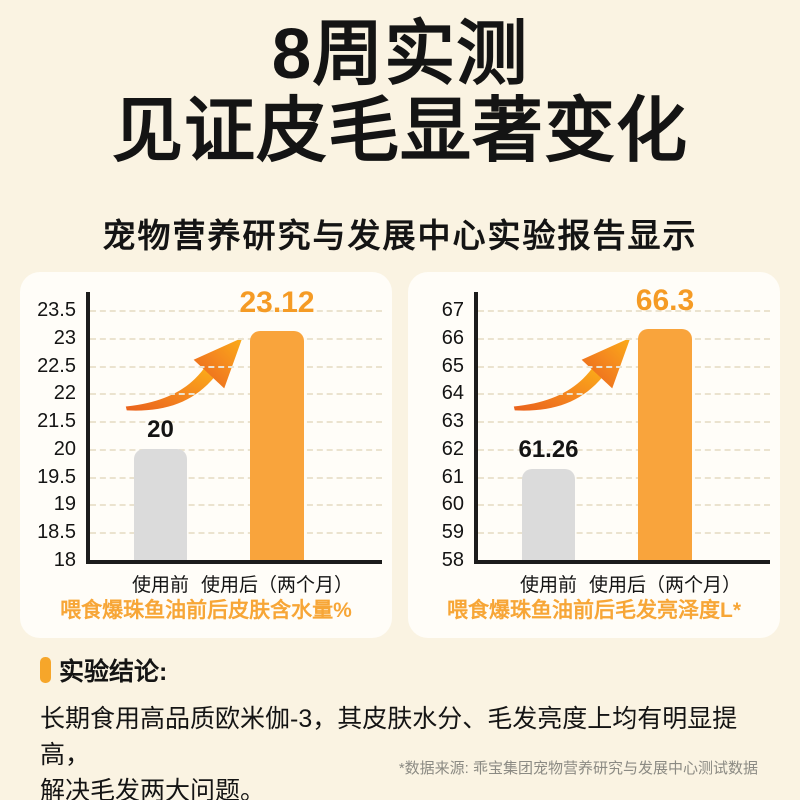 This screenshot has width=800, height=800. I want to click on bar-value-label: 23.12, so click(277, 303).